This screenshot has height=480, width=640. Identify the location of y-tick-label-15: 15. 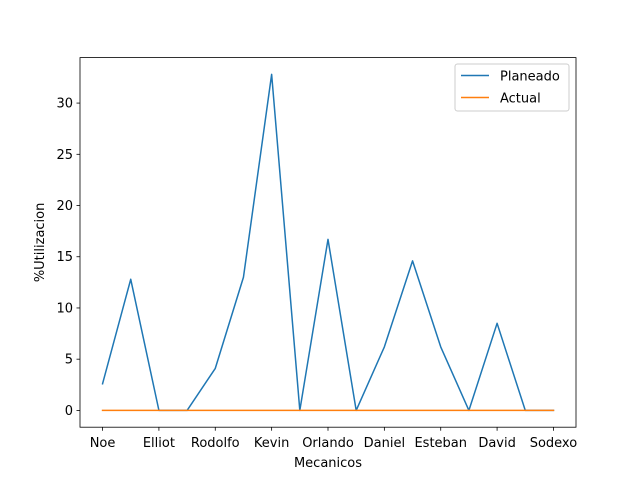
(64, 257).